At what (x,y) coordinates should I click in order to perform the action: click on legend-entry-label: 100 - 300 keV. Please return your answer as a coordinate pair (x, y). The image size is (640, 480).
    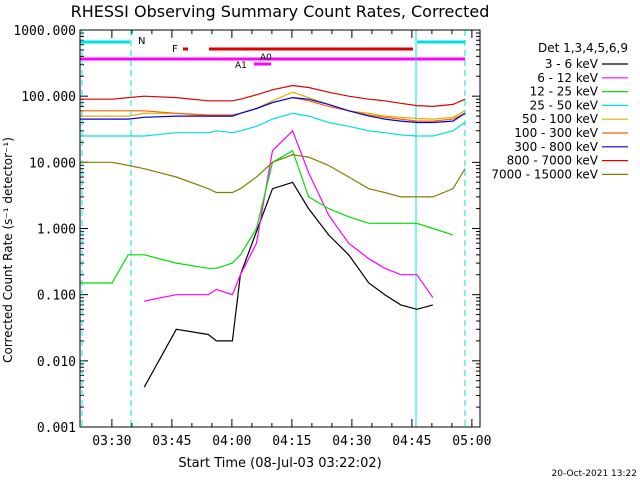
    Looking at the image, I should click on (556, 133).